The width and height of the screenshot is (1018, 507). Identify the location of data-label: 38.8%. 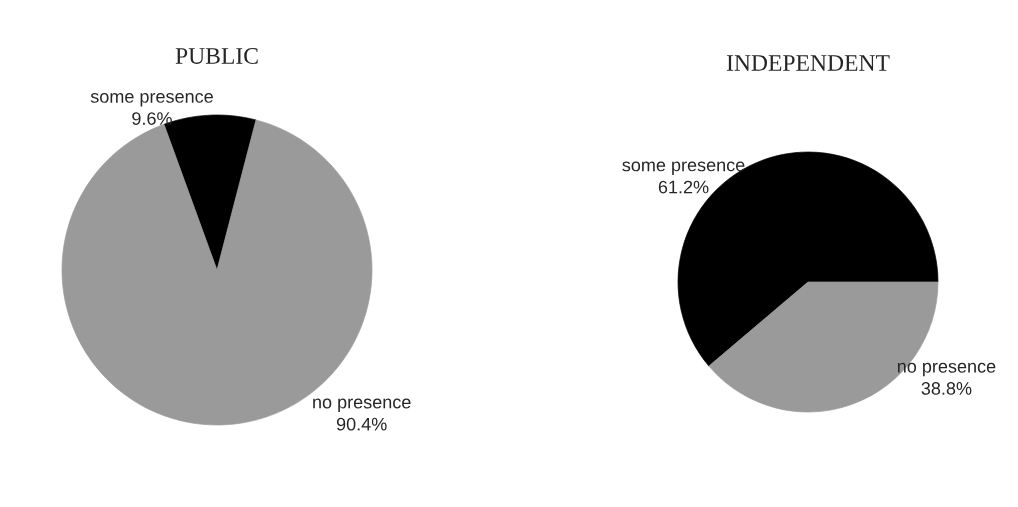
(946, 388).